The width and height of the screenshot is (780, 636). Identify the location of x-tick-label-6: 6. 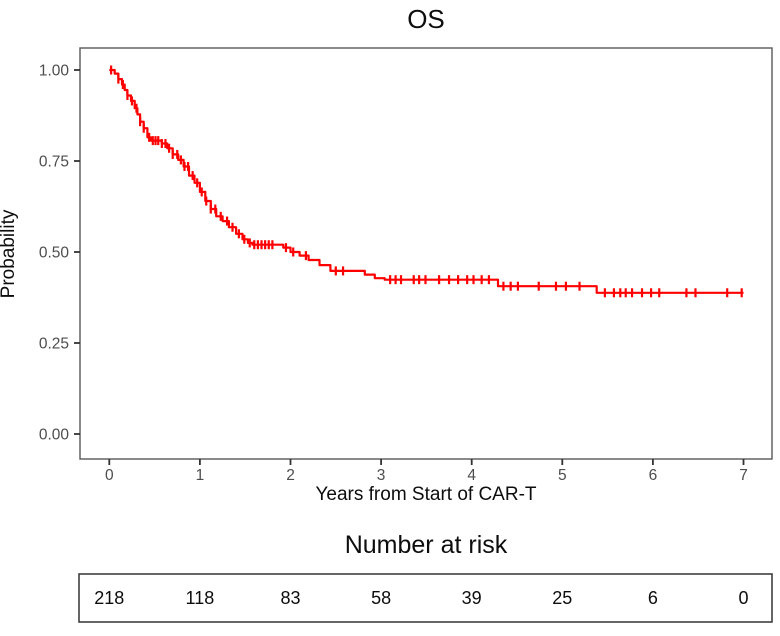
(653, 475).